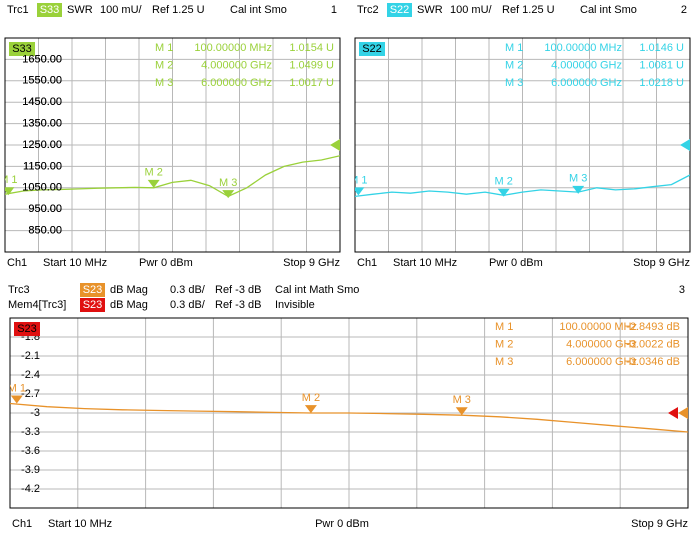  I want to click on y-tick-label: 1350.00, so click(42, 124).